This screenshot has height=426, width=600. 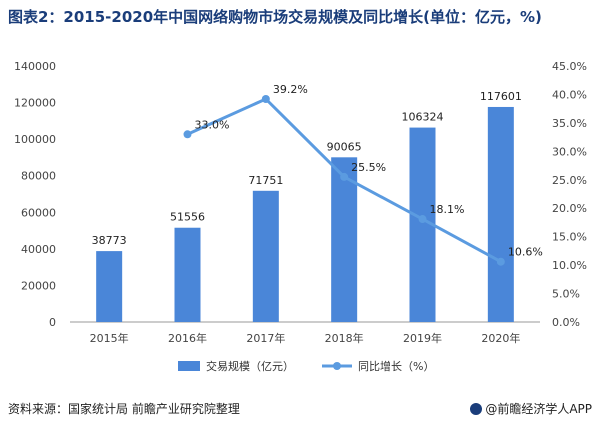 I want to click on y2-tick-label: 35.0%, so click(x=569, y=123).